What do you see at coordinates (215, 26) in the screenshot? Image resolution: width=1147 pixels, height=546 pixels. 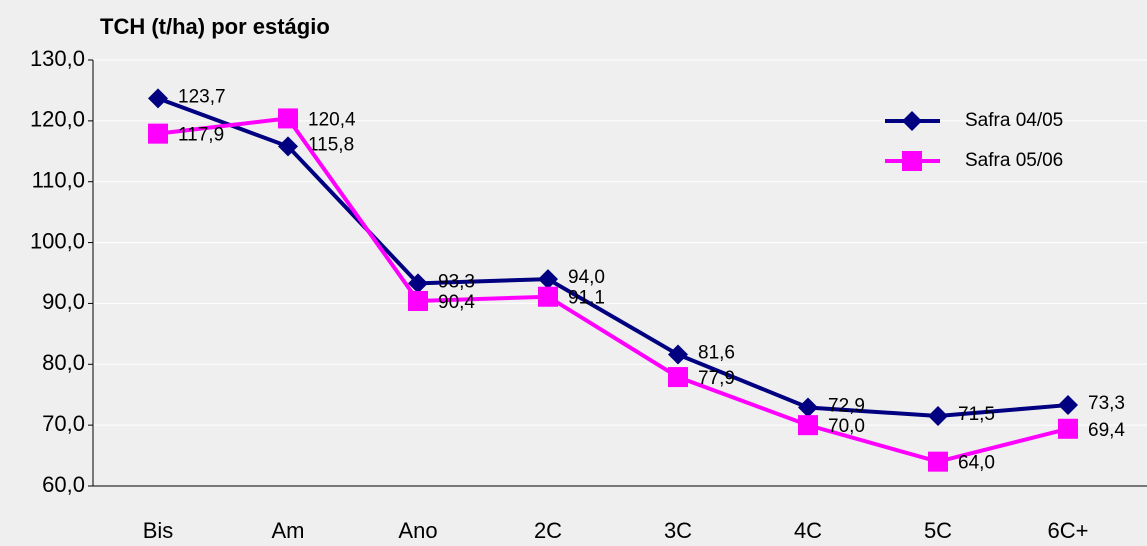 I see `chart-title: TCH (t/ha) por estágio` at bounding box center [215, 26].